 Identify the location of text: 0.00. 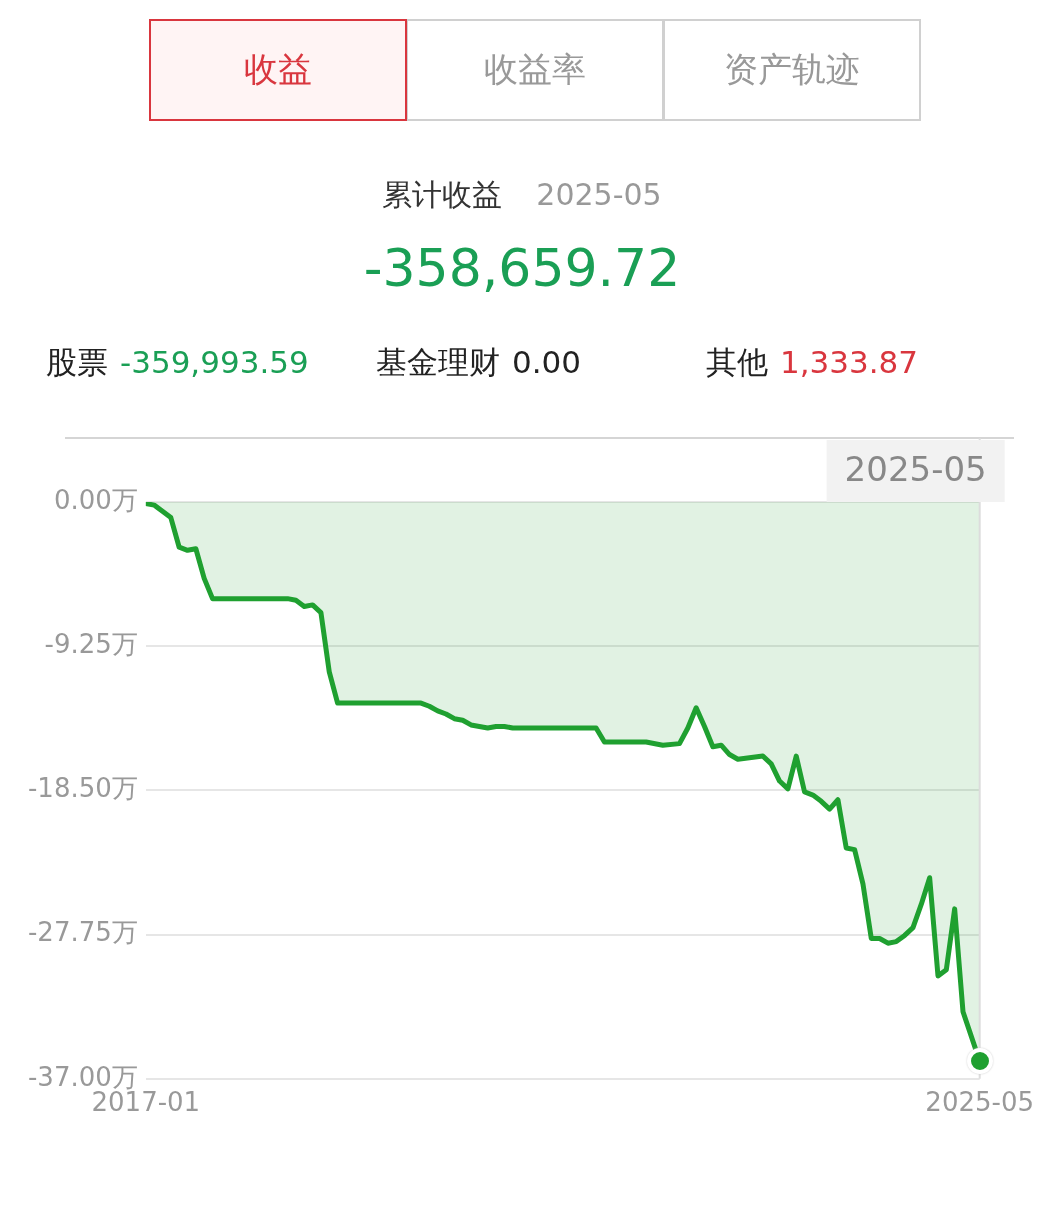
(547, 362).